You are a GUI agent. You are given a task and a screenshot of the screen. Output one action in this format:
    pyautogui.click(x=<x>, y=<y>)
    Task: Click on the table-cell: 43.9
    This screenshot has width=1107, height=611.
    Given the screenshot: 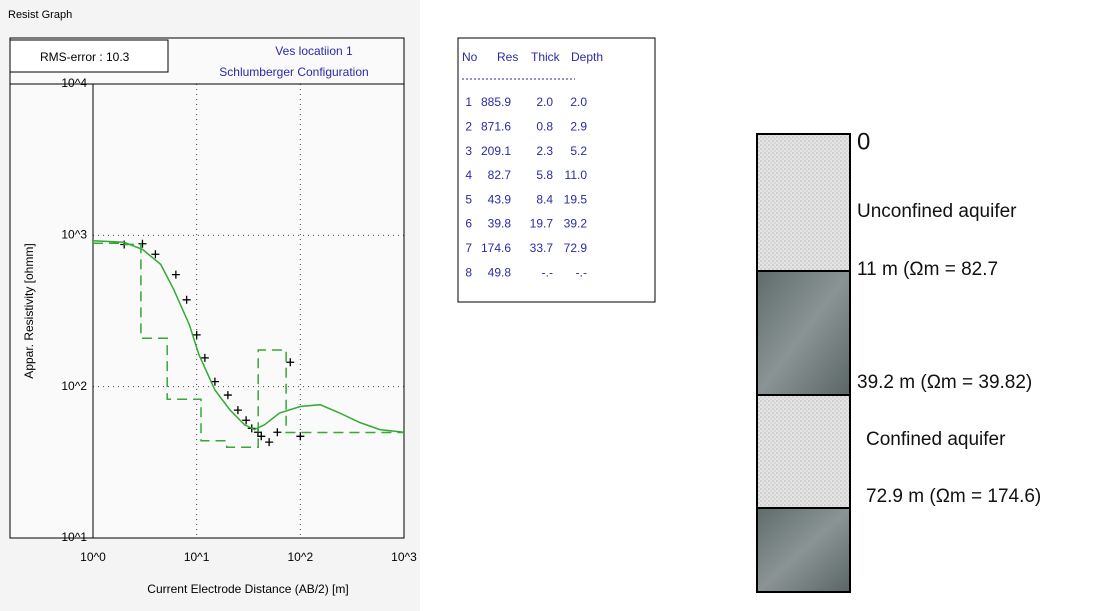 What is the action you would take?
    pyautogui.click(x=500, y=199)
    